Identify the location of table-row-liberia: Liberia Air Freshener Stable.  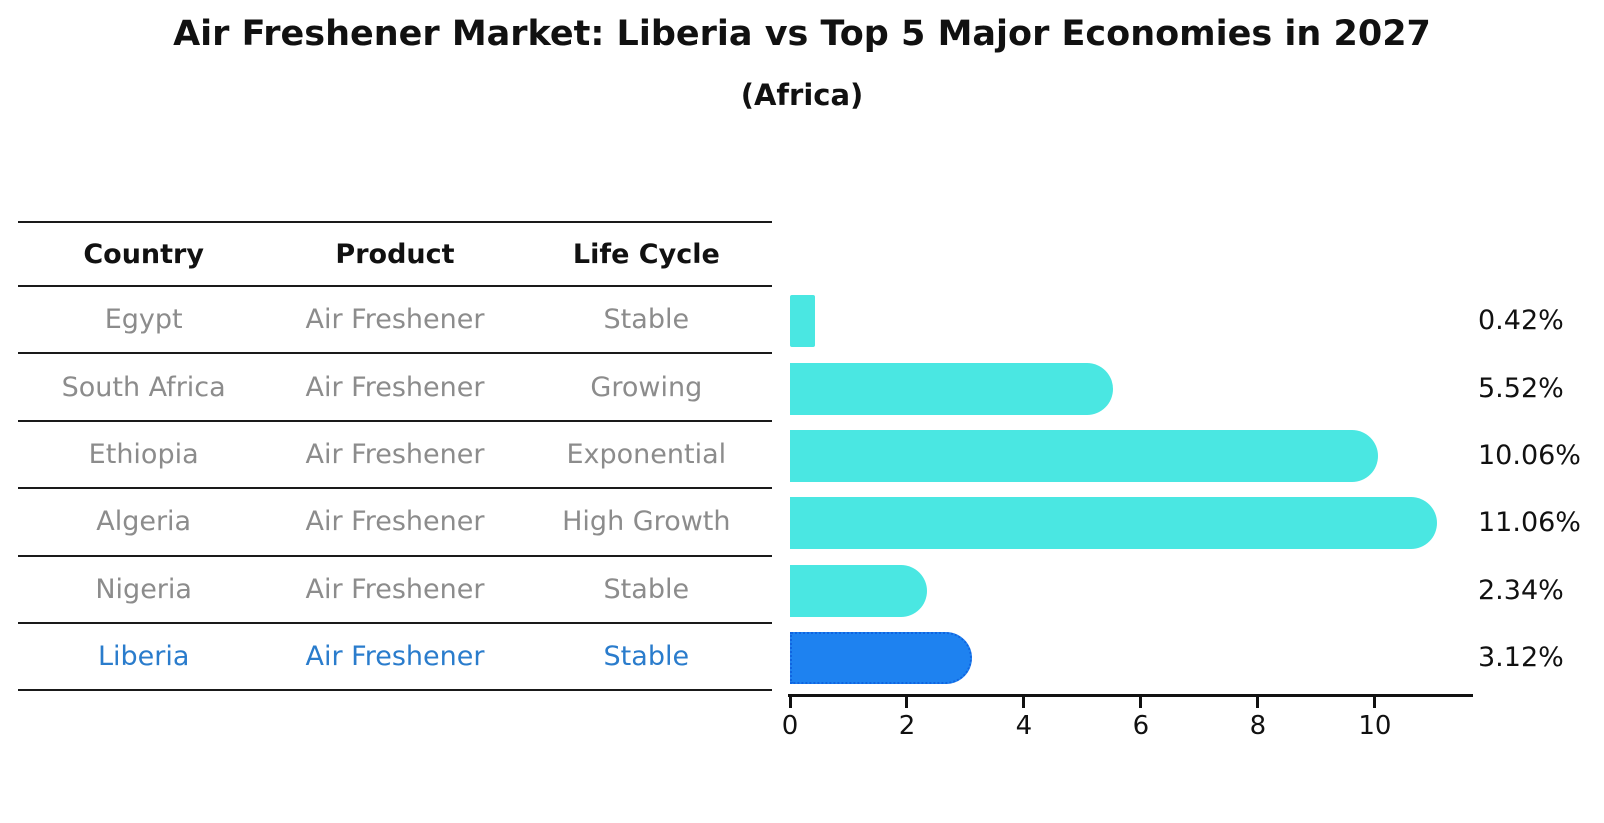
(395, 658).